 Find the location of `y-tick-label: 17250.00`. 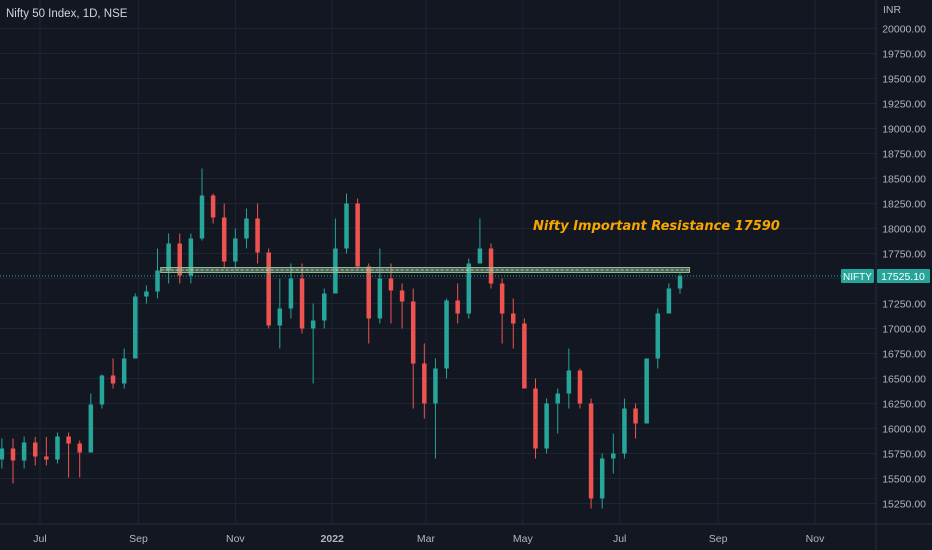

y-tick-label: 17250.00 is located at coordinates (904, 305).